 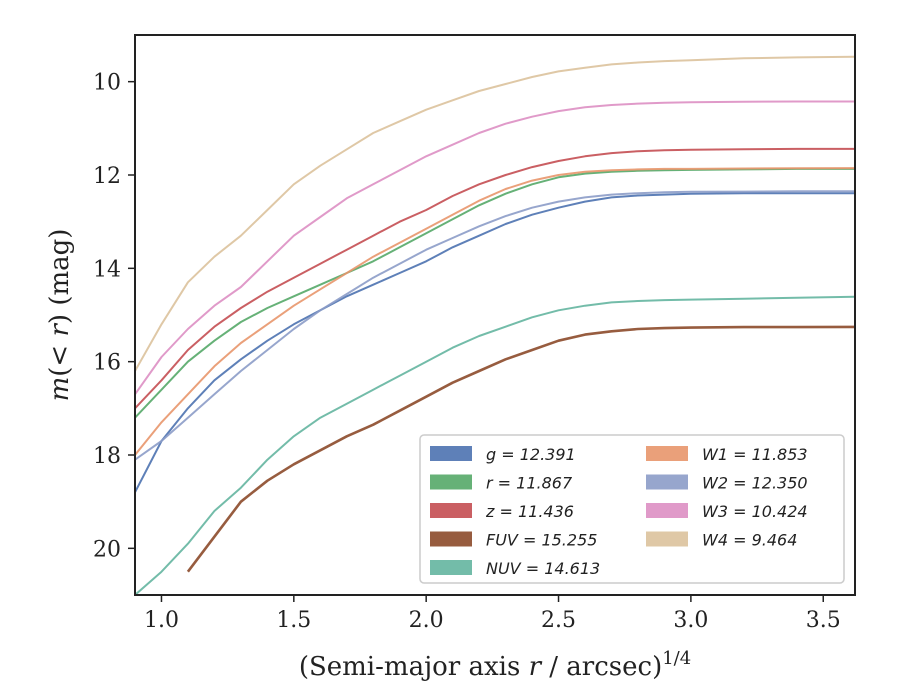 What do you see at coordinates (107, 549) in the screenshot?
I see `y-tick-label: 20` at bounding box center [107, 549].